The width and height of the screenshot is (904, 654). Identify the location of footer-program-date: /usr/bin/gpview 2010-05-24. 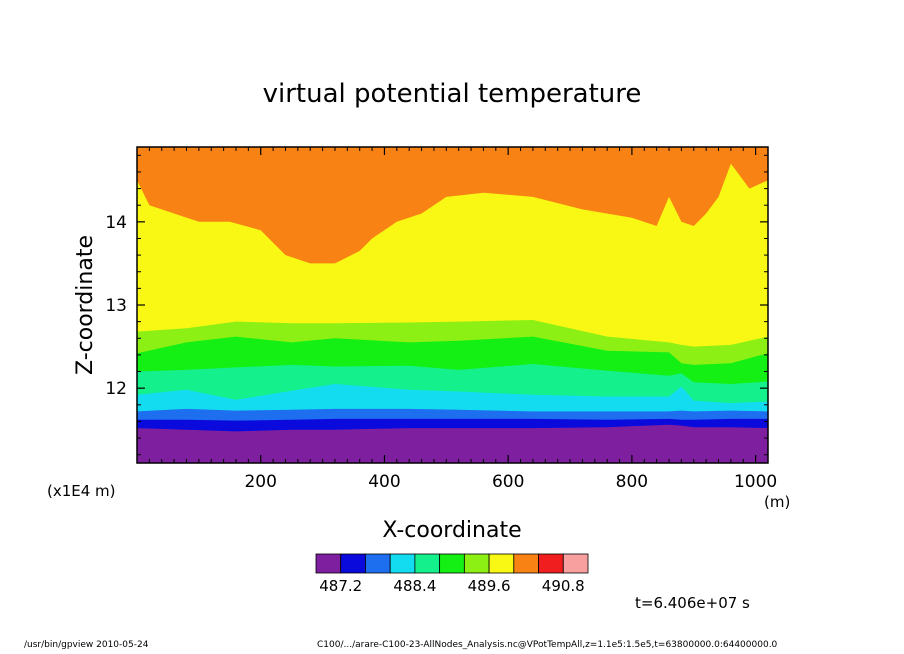
(86, 645).